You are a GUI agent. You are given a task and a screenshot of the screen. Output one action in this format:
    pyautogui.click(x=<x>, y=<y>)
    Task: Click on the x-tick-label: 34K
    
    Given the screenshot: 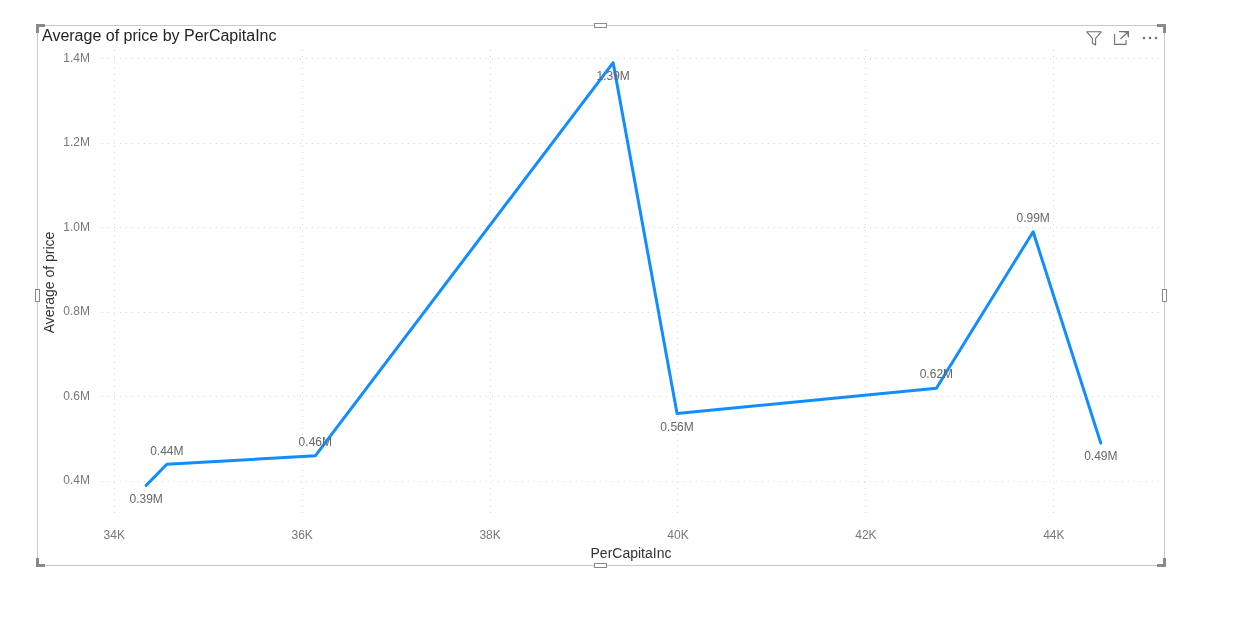 What is the action you would take?
    pyautogui.click(x=114, y=534)
    